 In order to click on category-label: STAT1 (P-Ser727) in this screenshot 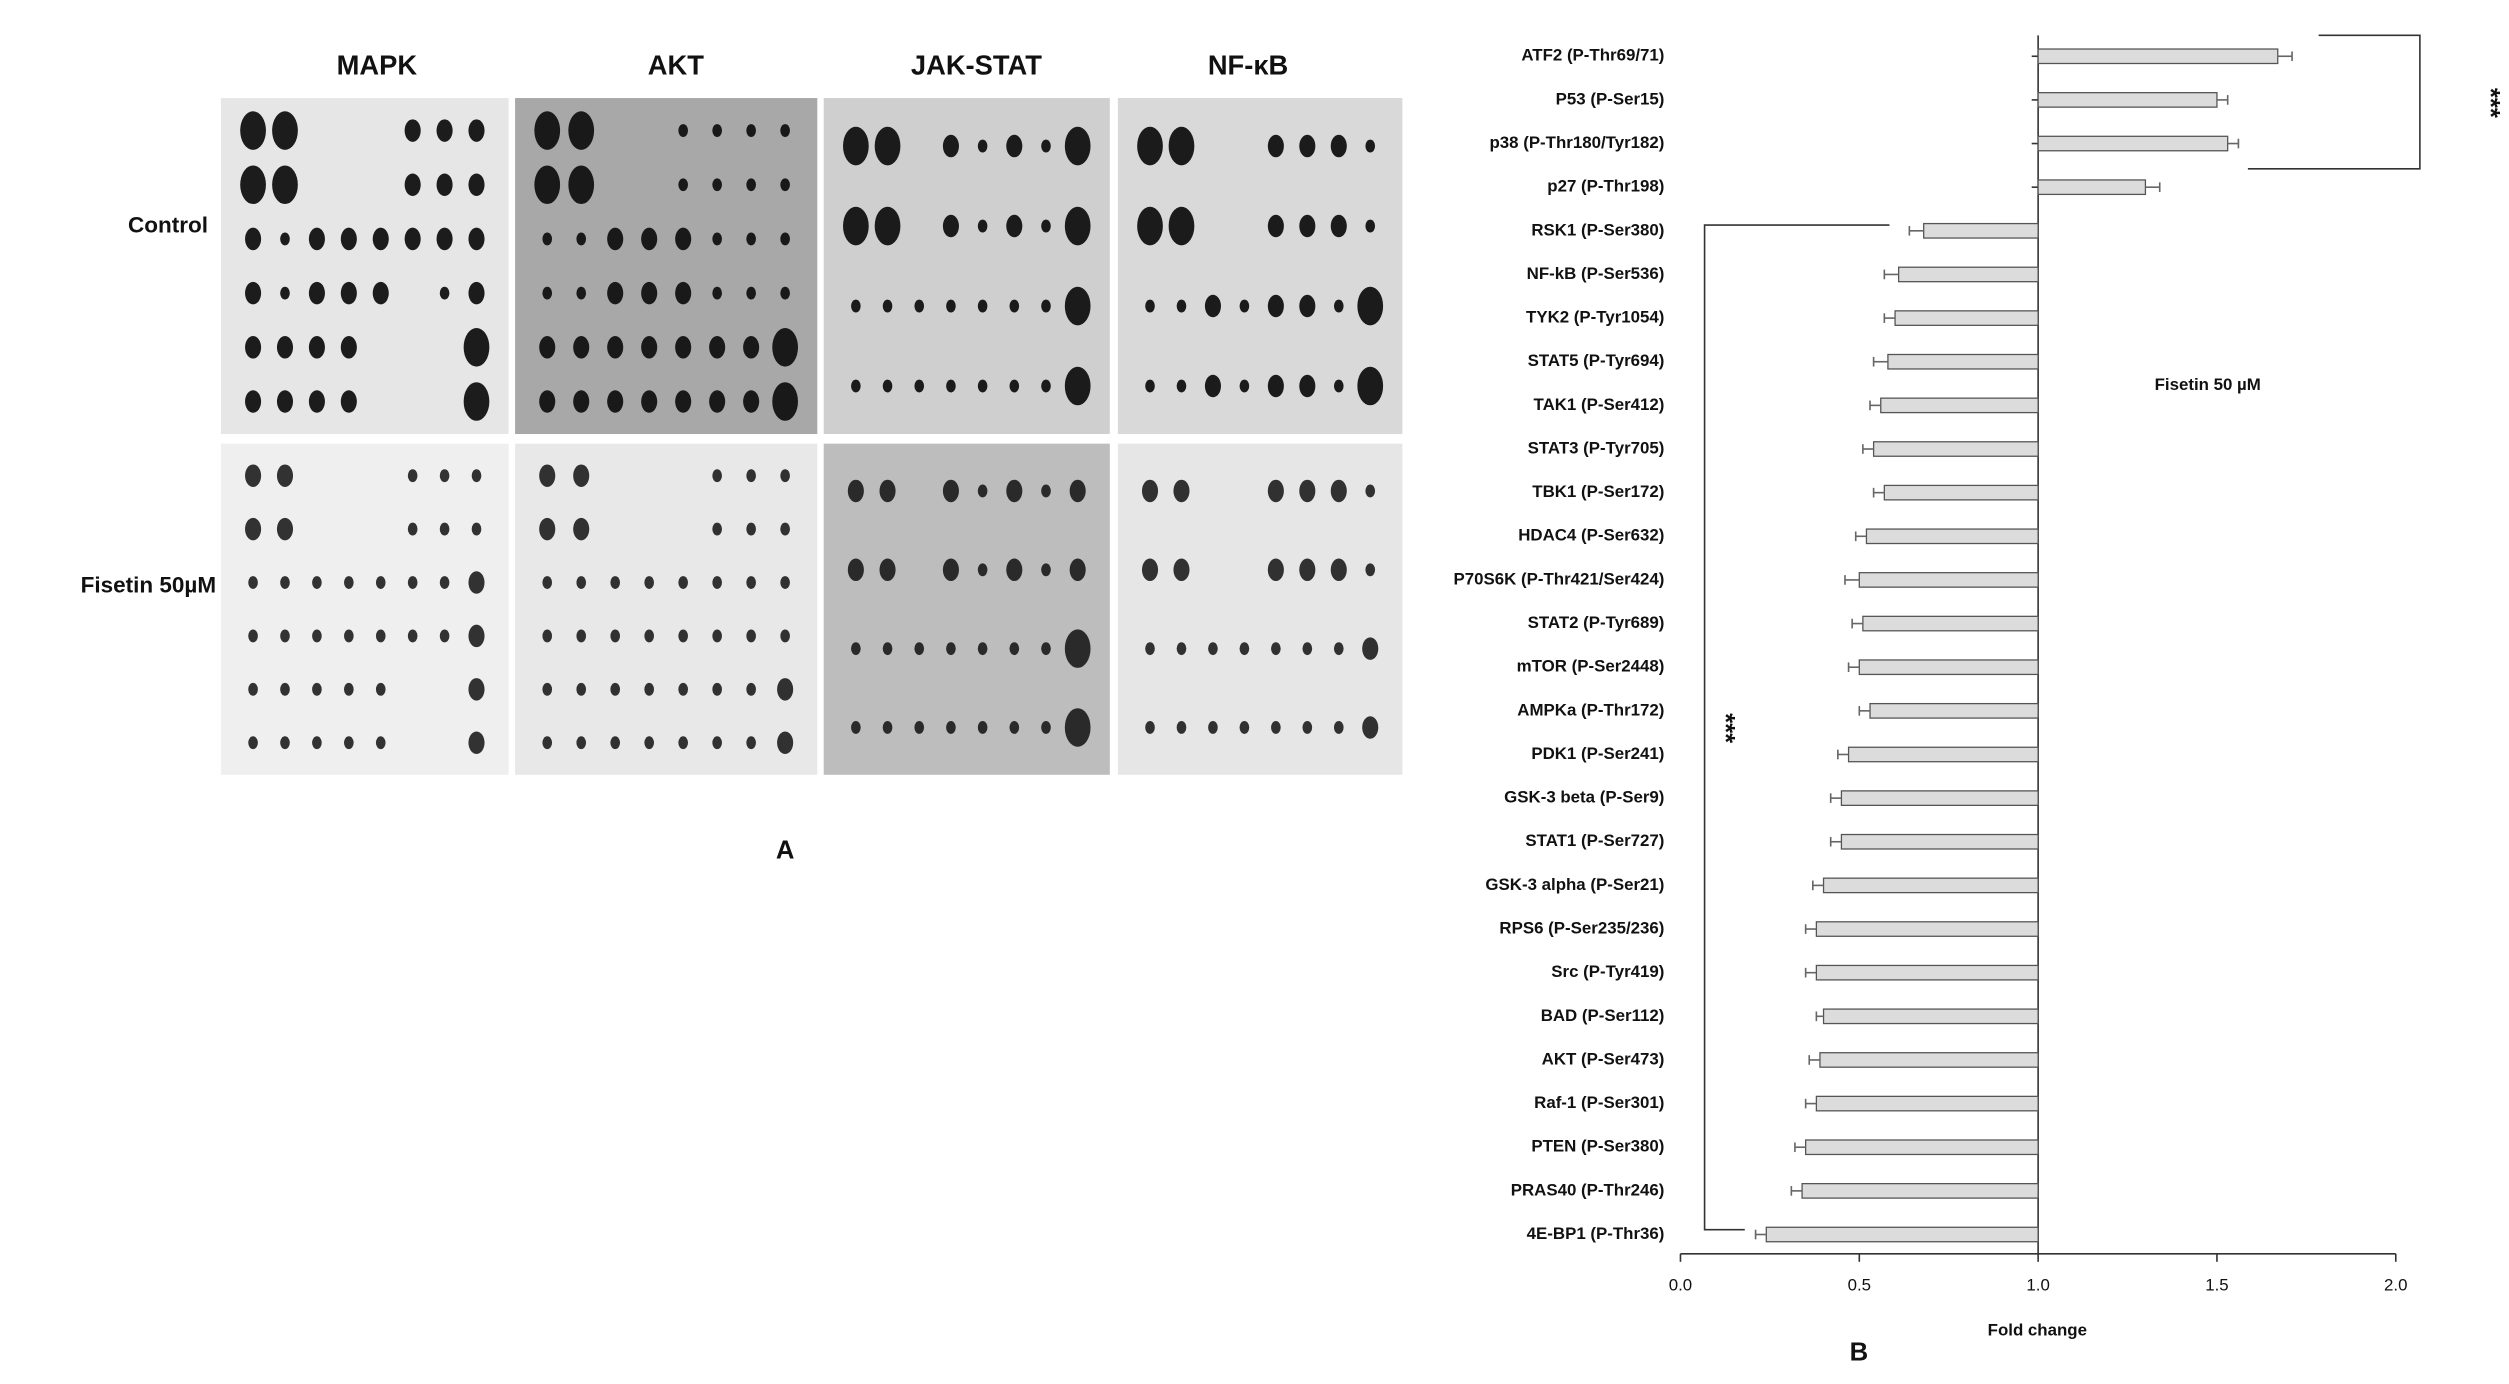, I will do `click(1594, 840)`.